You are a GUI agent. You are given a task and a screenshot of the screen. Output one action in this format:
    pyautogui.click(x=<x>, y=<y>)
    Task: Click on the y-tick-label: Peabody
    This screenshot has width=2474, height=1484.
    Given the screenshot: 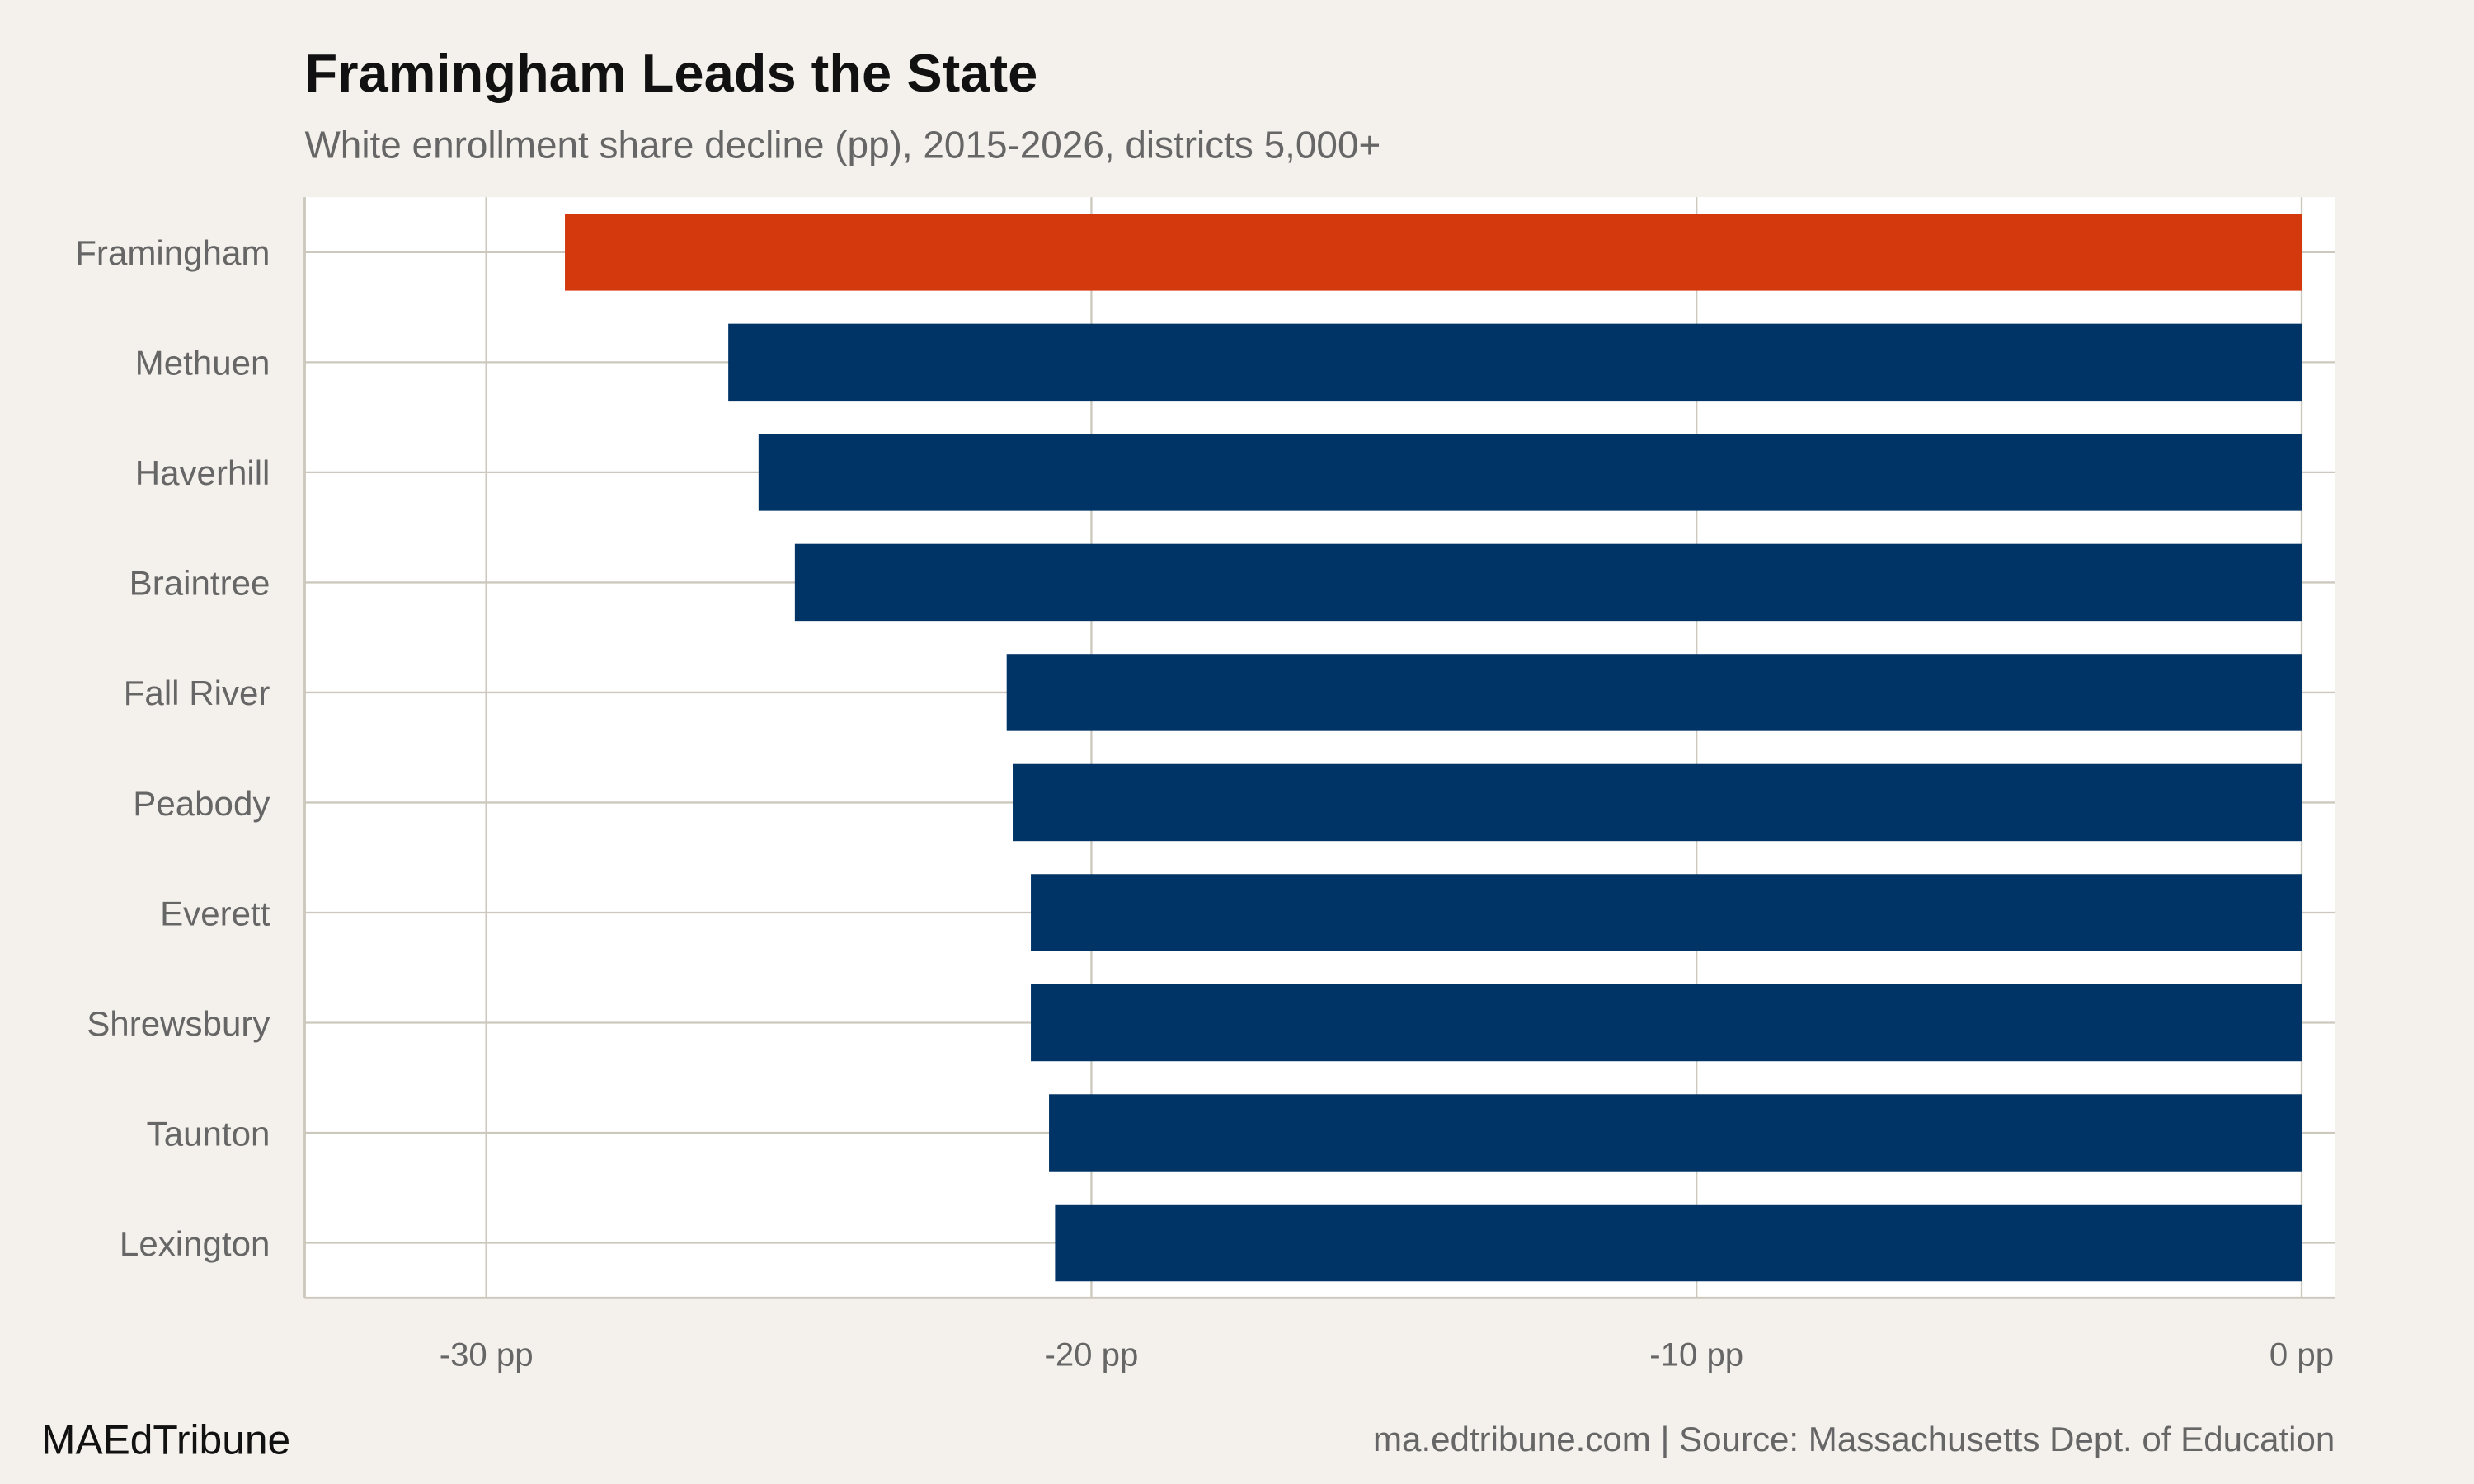 What is the action you would take?
    pyautogui.click(x=201, y=803)
    